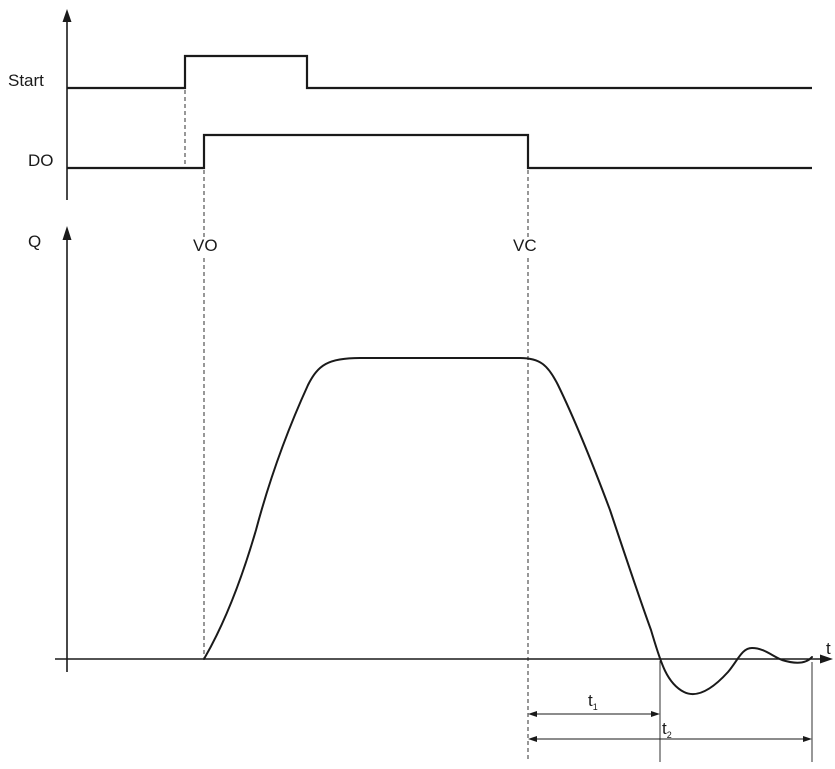 Image resolution: width=835 pixels, height=769 pixels. Describe the element at coordinates (525, 245) in the screenshot. I see `valve-close-label: VC` at that location.